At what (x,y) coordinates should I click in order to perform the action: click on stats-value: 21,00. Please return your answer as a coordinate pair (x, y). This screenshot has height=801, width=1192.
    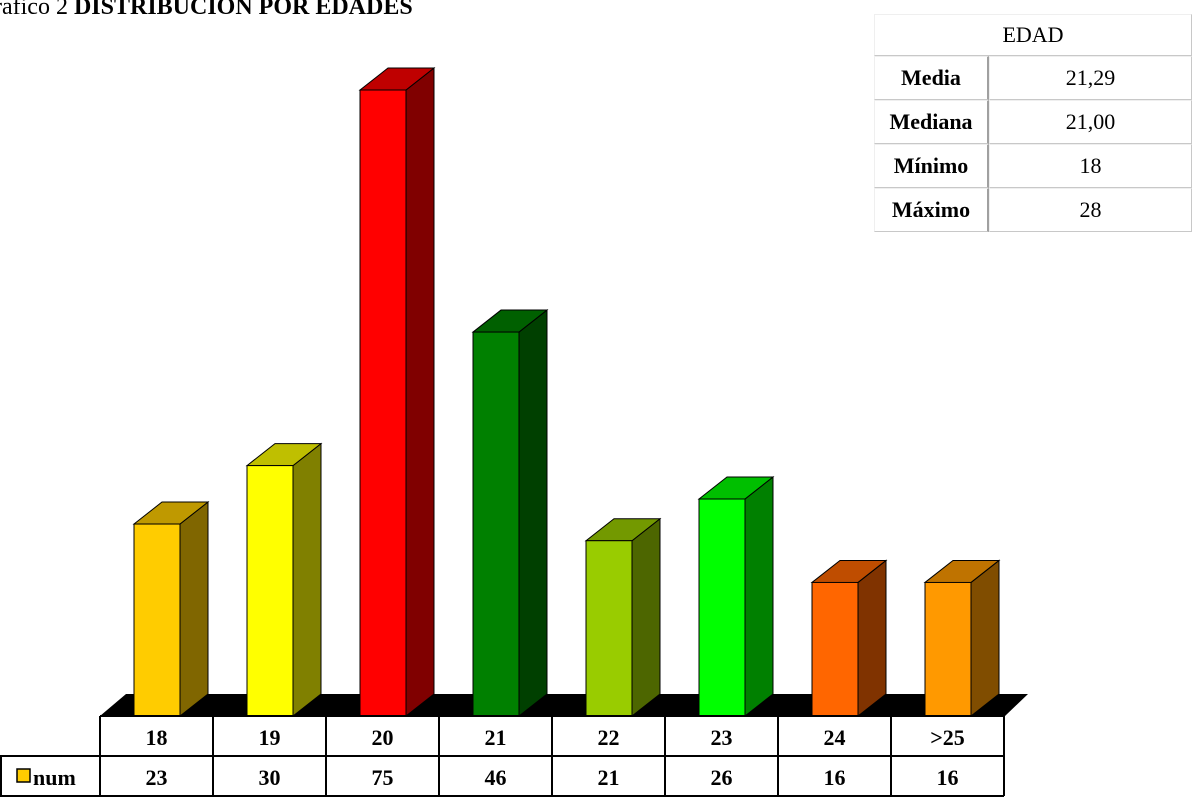
    Looking at the image, I should click on (1090, 122).